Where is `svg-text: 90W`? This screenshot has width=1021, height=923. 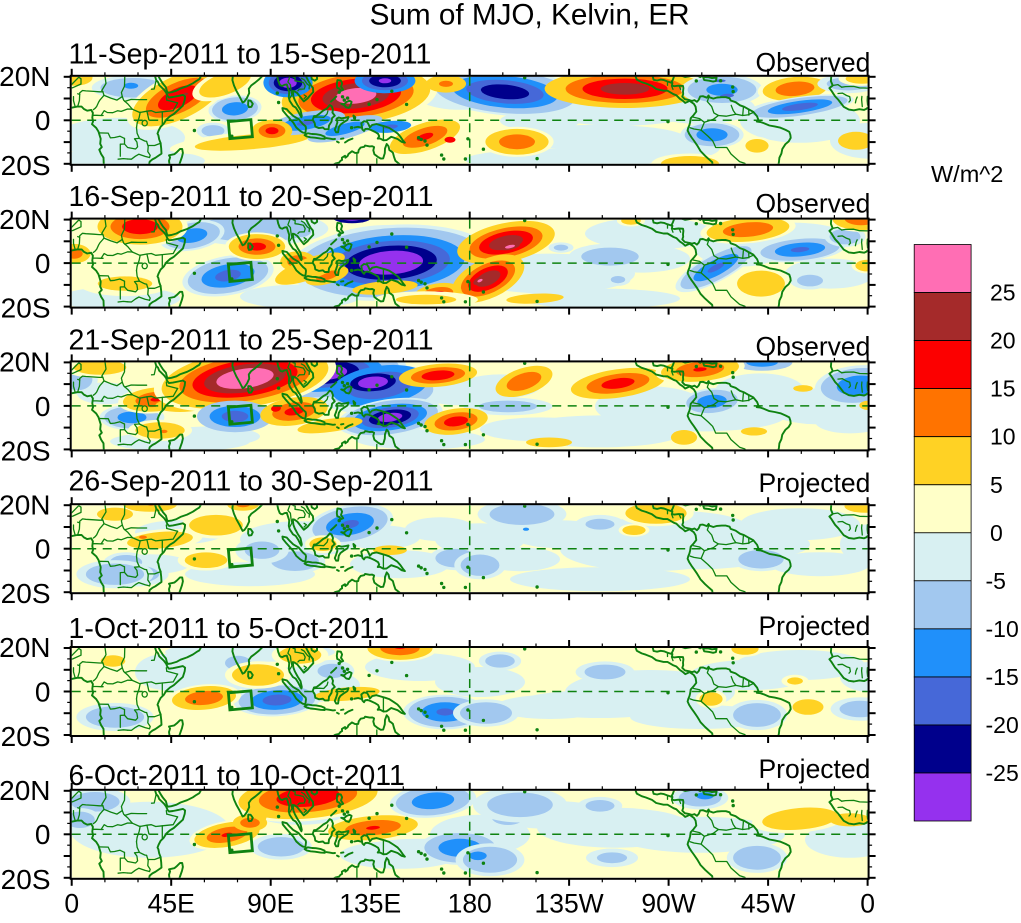 svg-text: 90W is located at coordinates (668, 904).